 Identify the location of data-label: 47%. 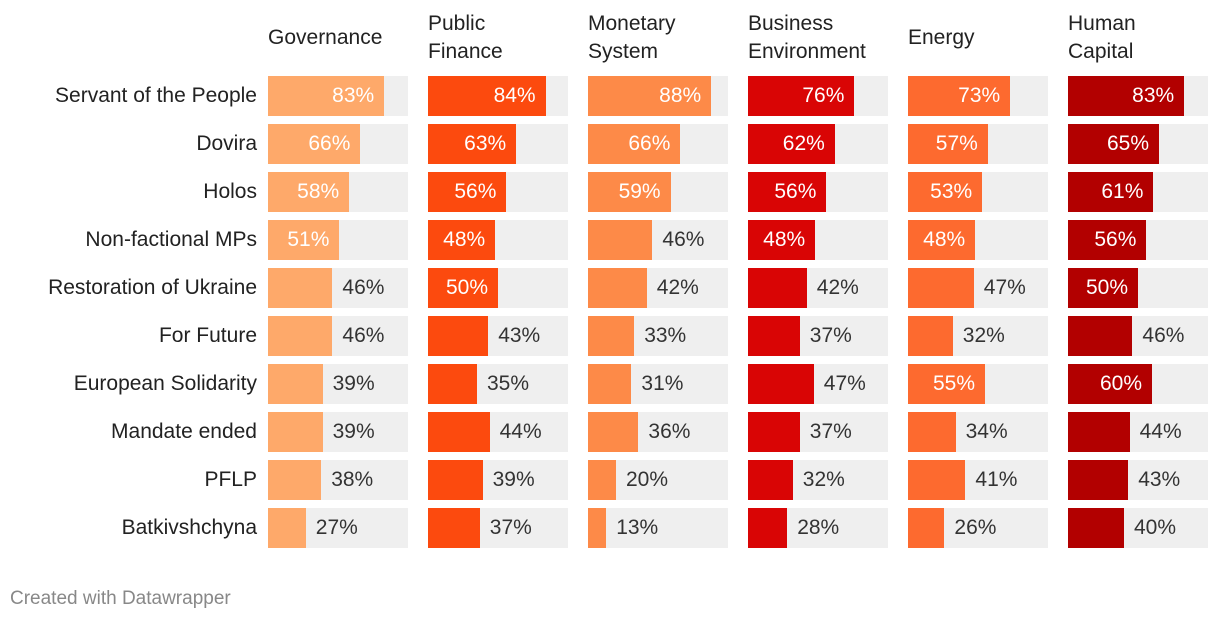
(844, 383).